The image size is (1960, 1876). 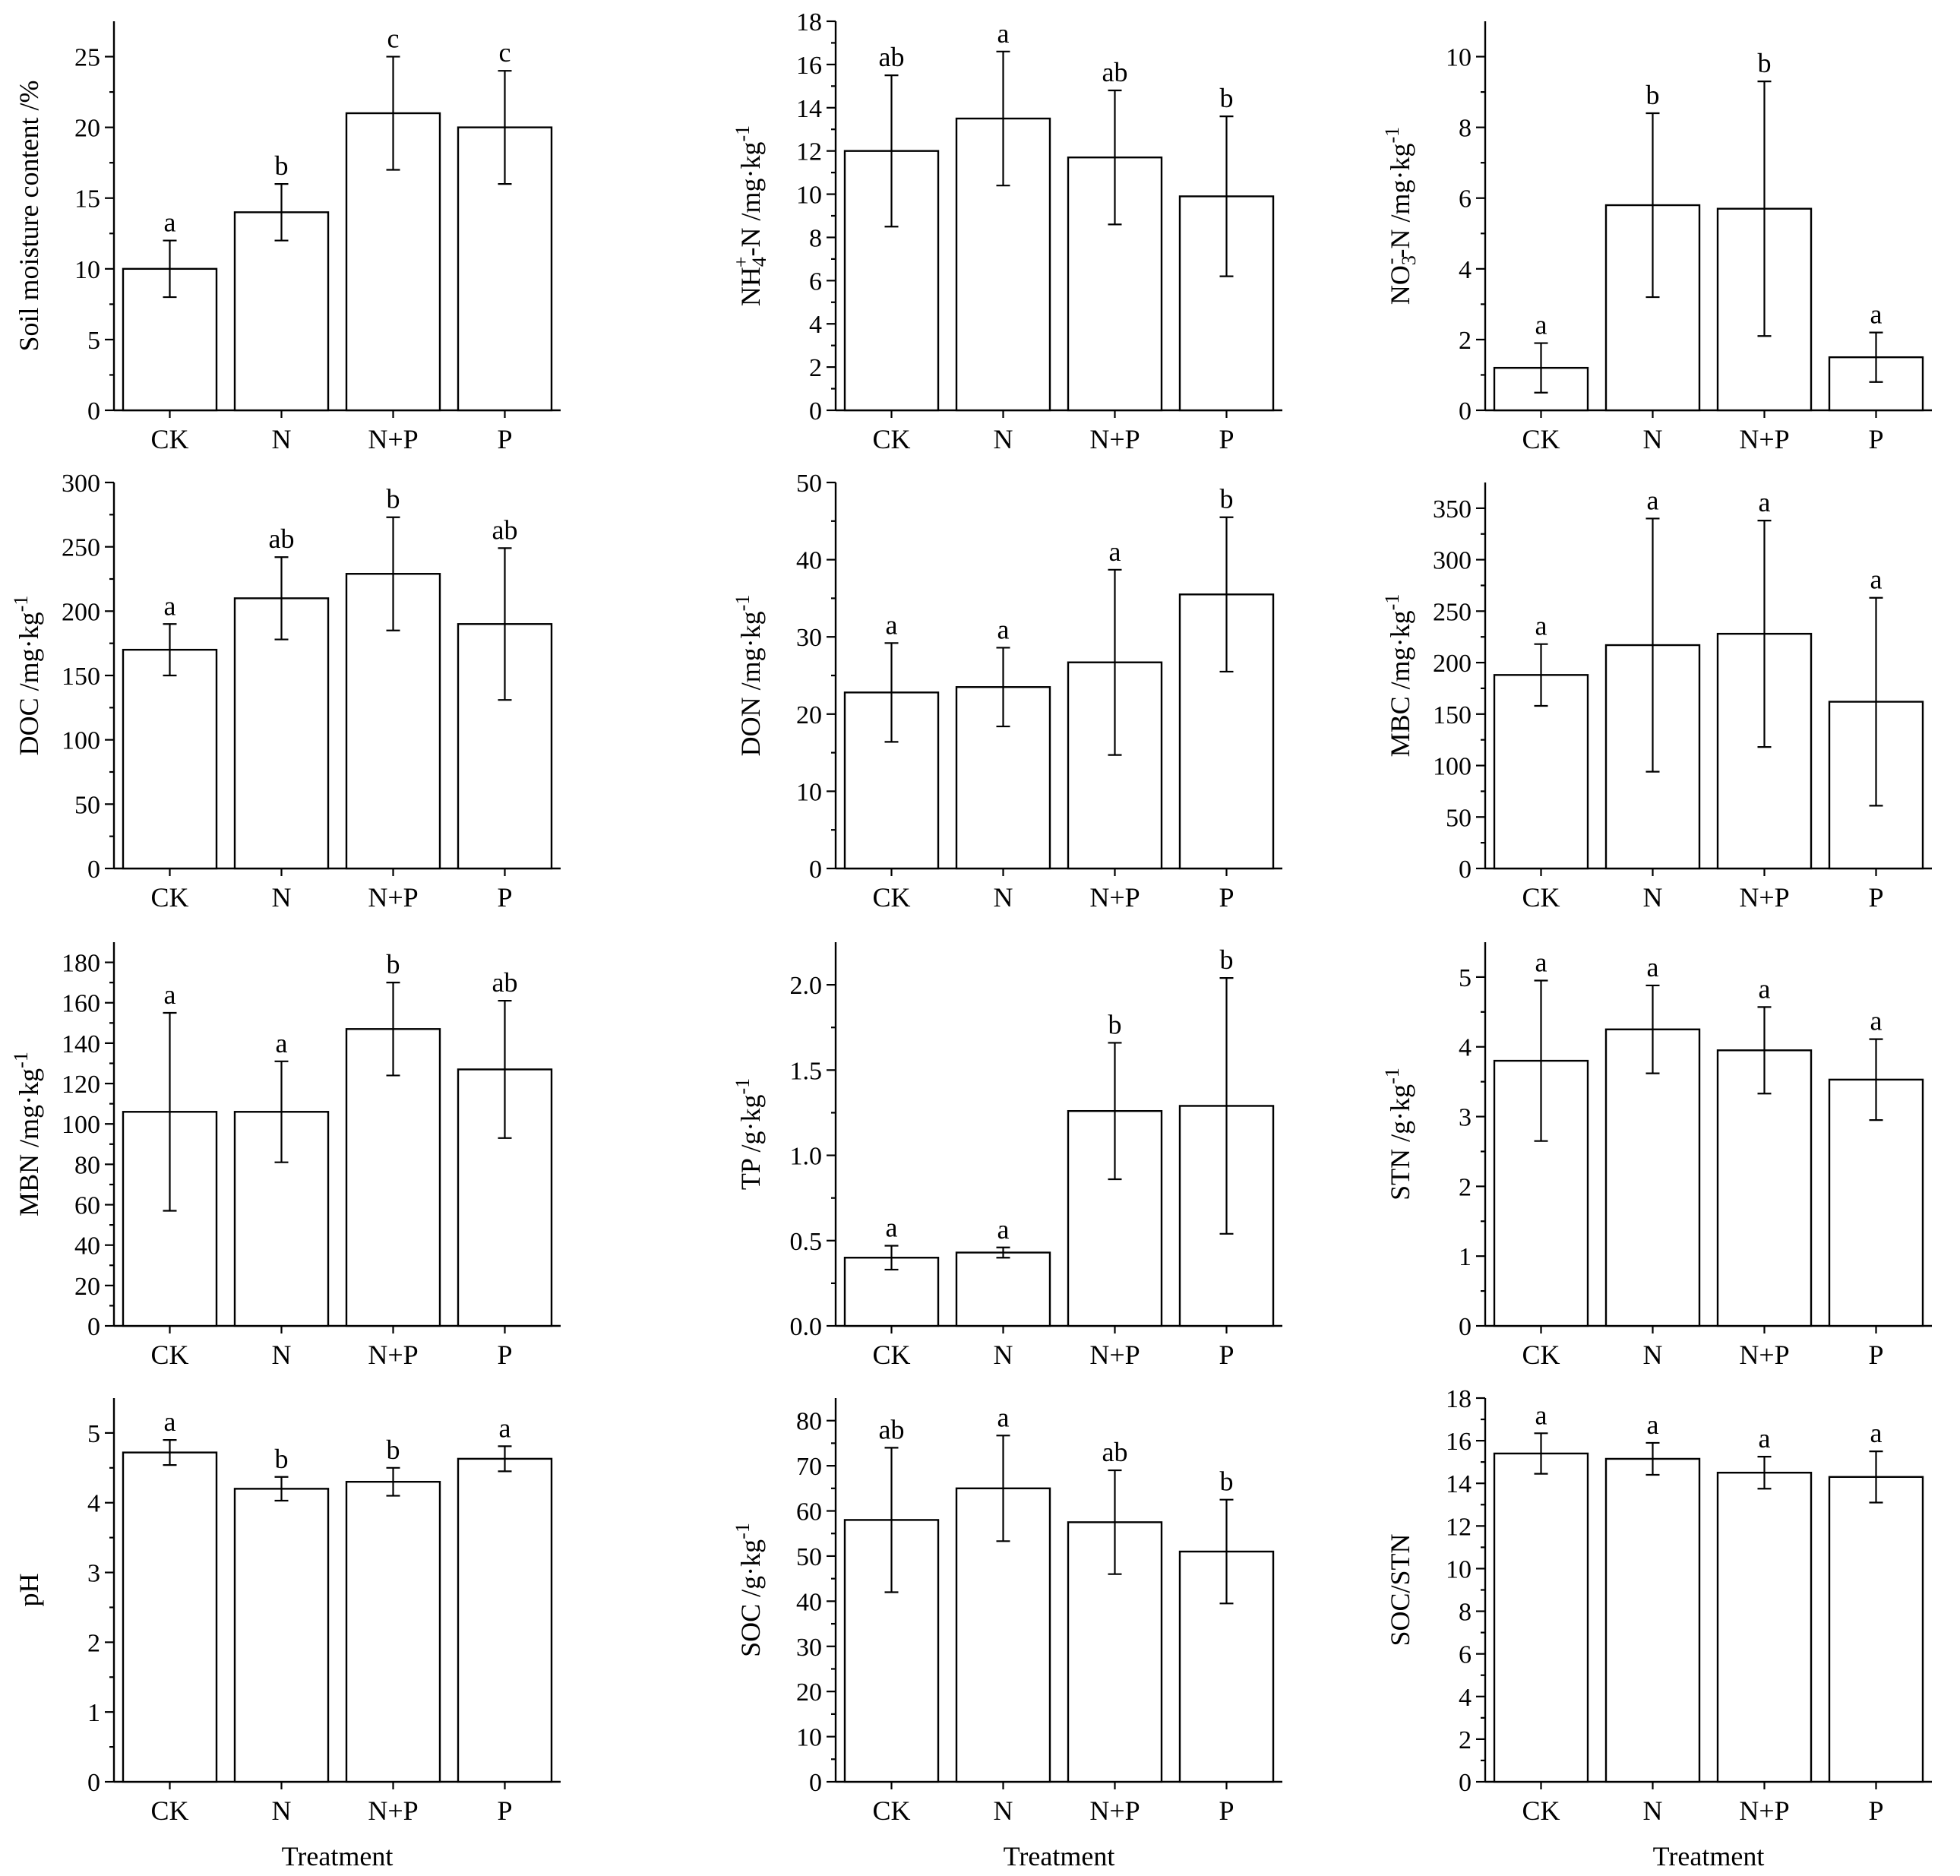 I want to click on y-tick-label: 200, so click(x=81, y=612).